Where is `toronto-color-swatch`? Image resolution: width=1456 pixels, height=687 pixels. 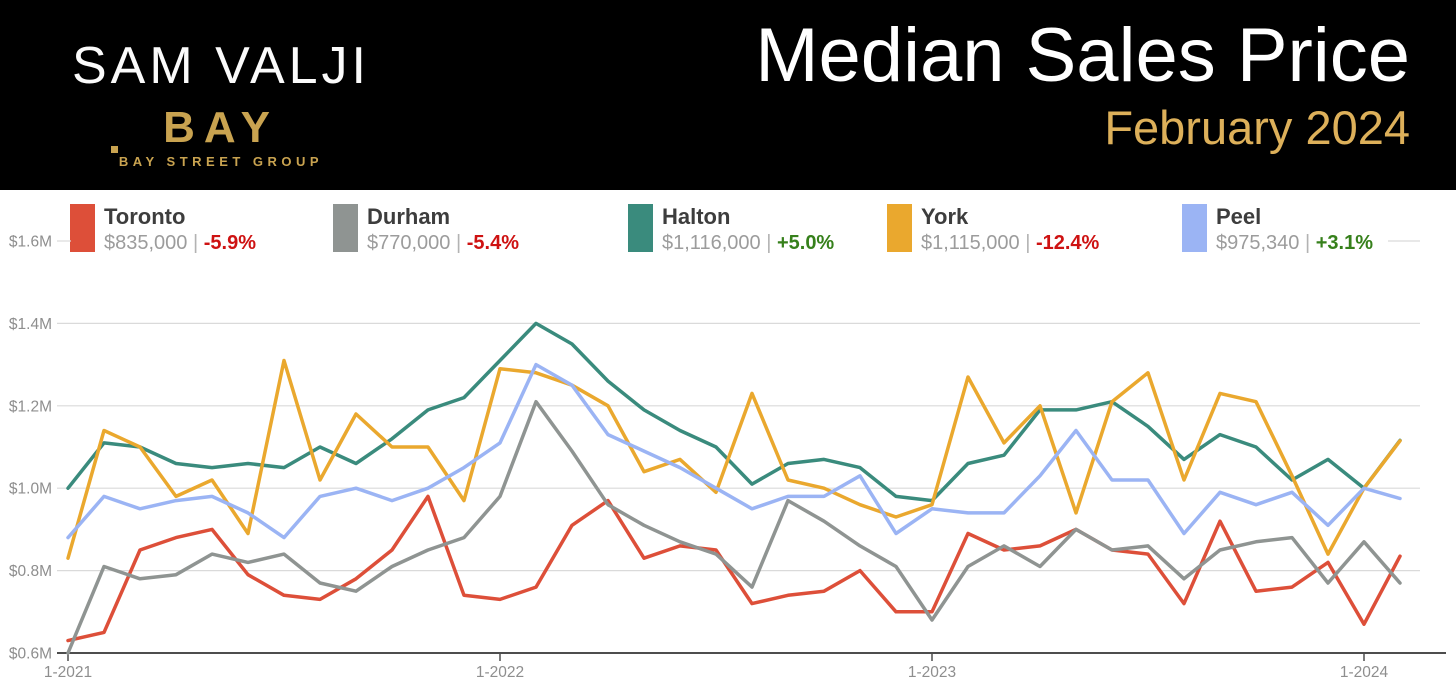
toronto-color-swatch is located at coordinates (82, 228).